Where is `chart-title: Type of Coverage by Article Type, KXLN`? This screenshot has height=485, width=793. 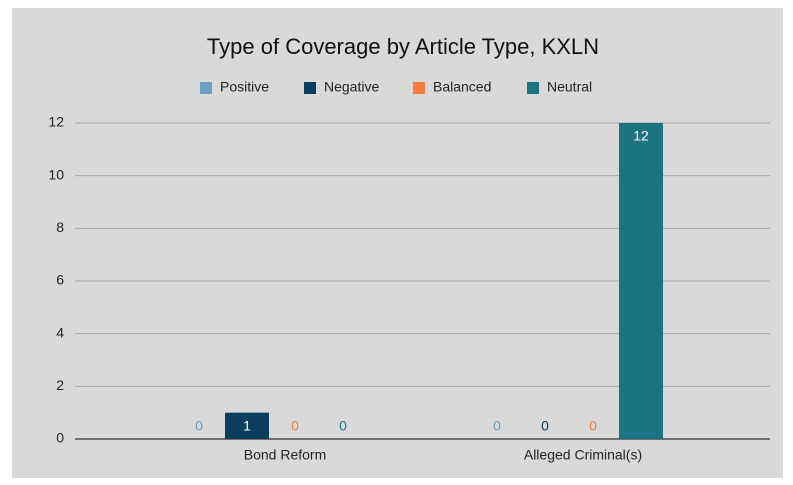 chart-title: Type of Coverage by Article Type, KXLN is located at coordinates (403, 46).